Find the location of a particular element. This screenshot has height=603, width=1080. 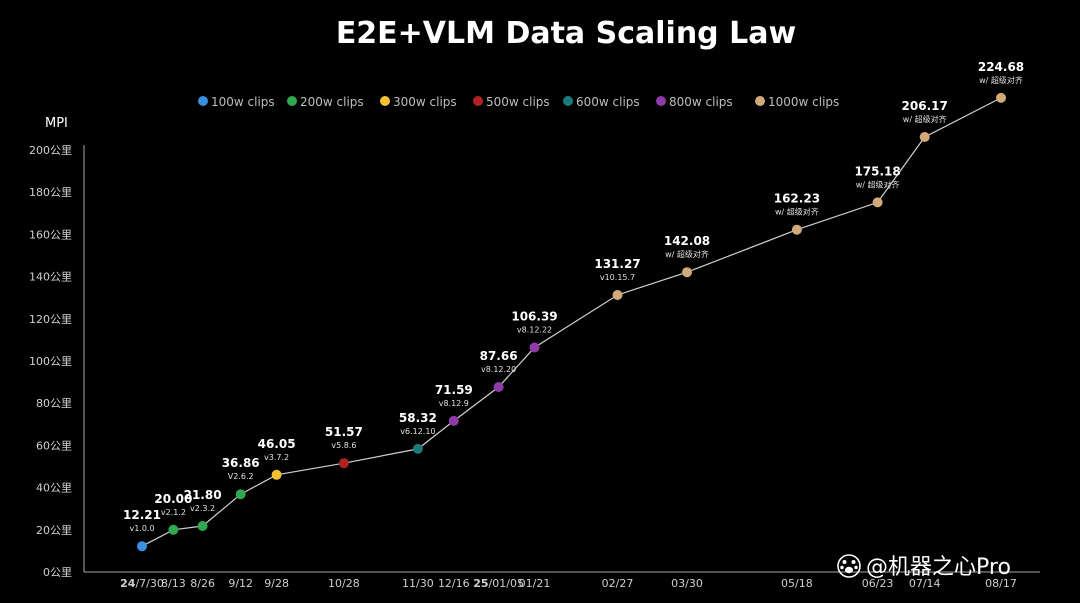

x-tick-label: 12/16 is located at coordinates (454, 583).